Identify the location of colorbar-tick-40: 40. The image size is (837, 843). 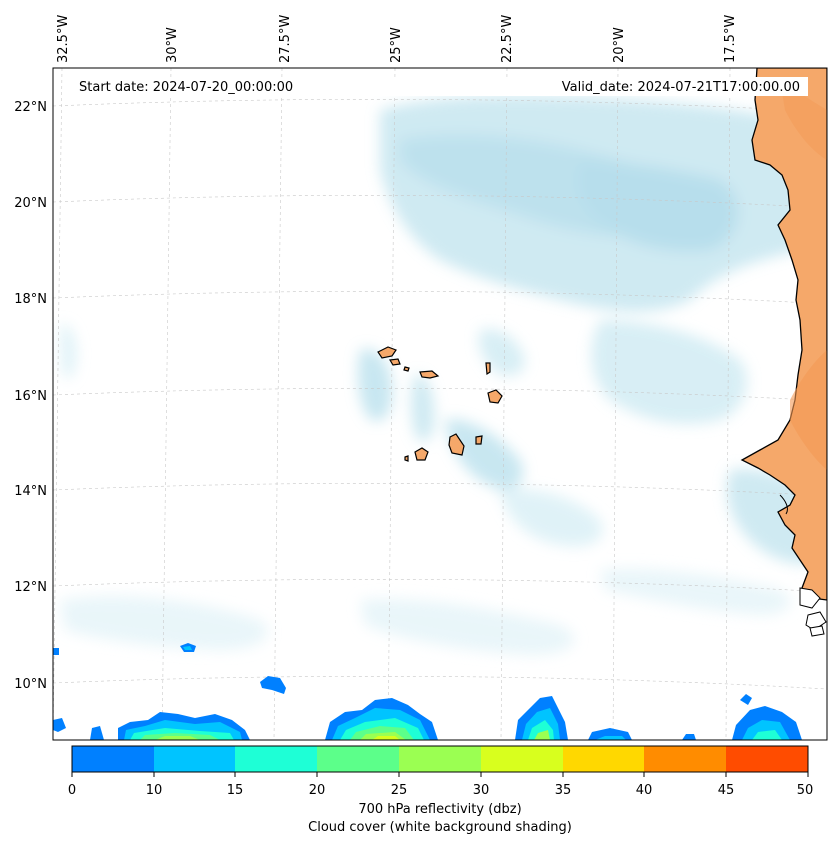
(644, 790).